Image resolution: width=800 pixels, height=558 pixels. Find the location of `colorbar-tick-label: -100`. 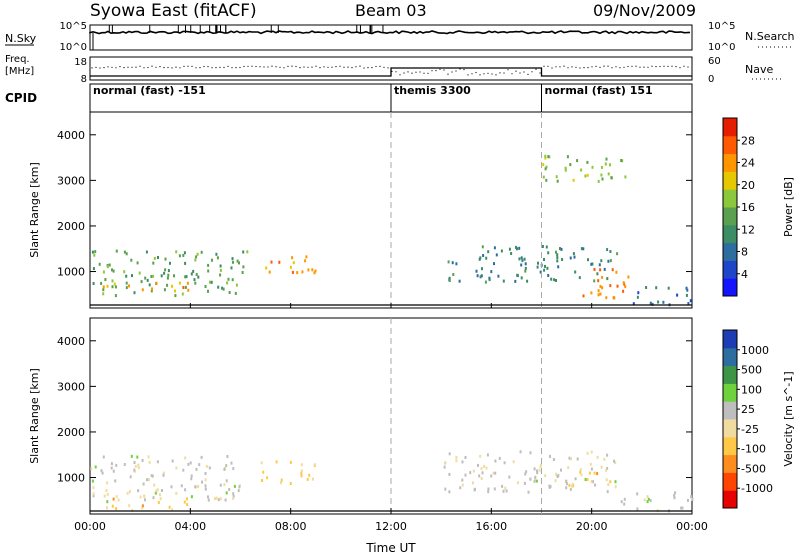

colorbar-tick-label: -100 is located at coordinates (753, 449).